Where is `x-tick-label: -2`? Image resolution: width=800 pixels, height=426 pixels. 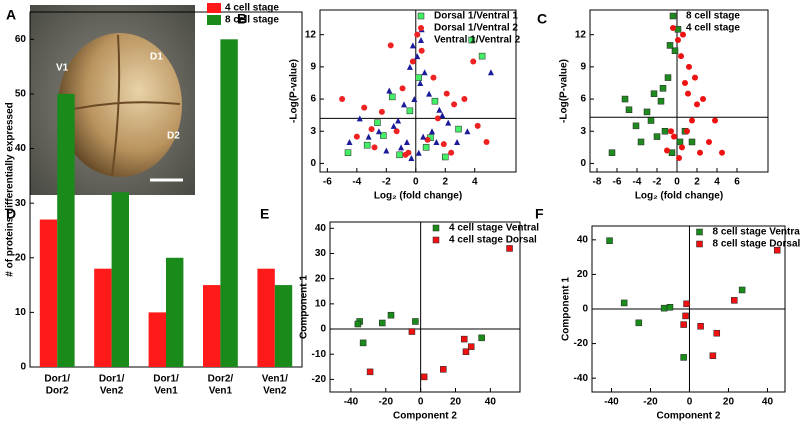 x-tick-label: -2 is located at coordinates (386, 182).